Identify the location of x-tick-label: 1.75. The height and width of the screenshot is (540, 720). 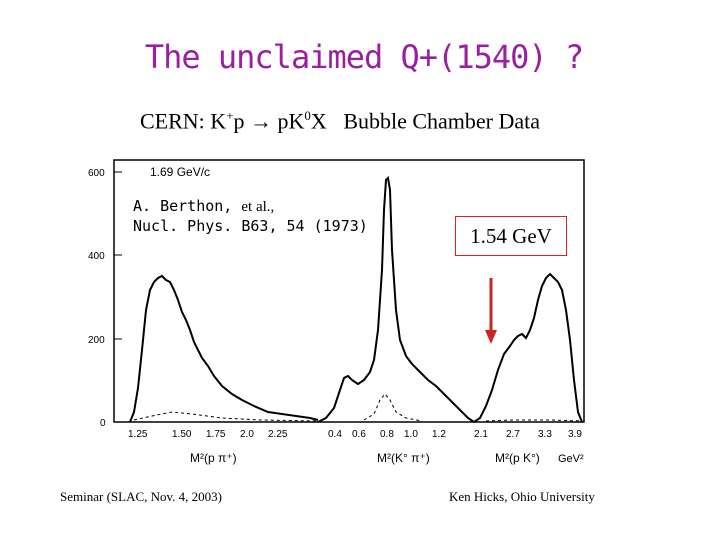
(216, 434).